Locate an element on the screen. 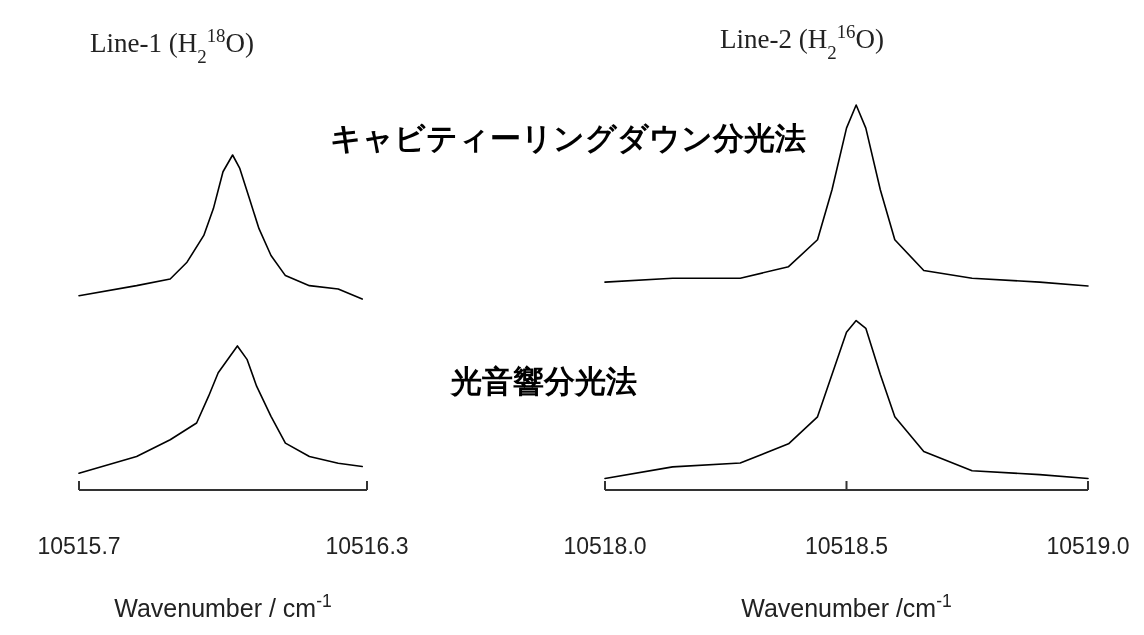  x-tick-label: 10518.0 is located at coordinates (605, 546).